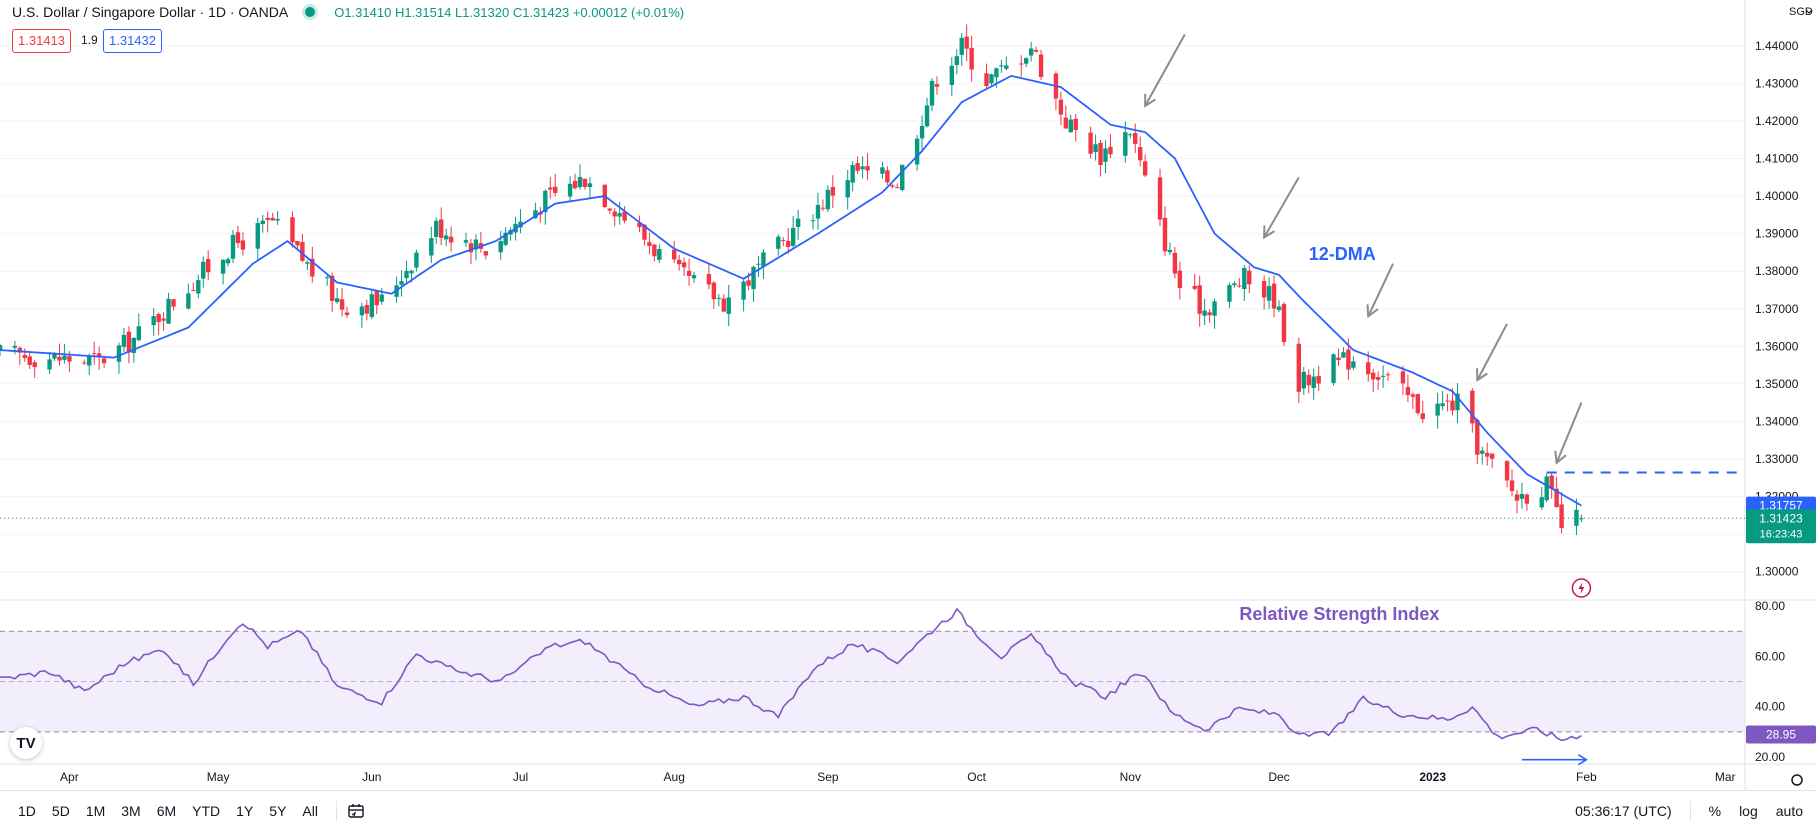 The width and height of the screenshot is (1817, 831). I want to click on time-tick: Jul, so click(520, 777).